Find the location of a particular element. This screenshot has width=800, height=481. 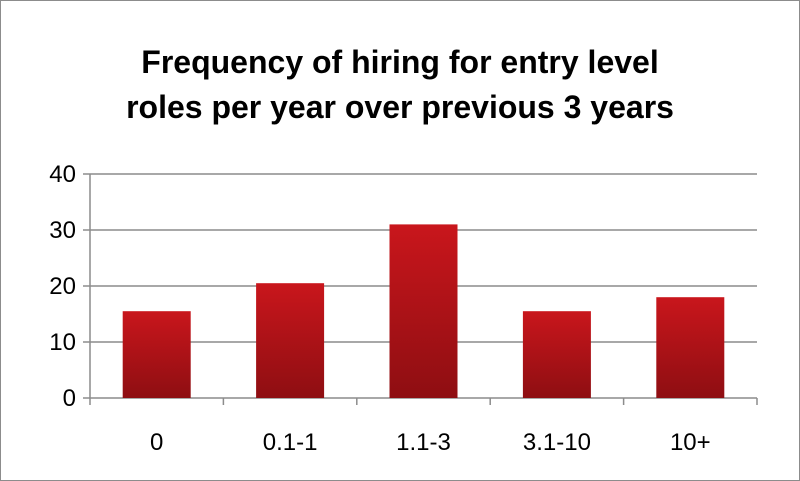

chart-title-line-2: roles per year over previous 3 years is located at coordinates (400, 107).